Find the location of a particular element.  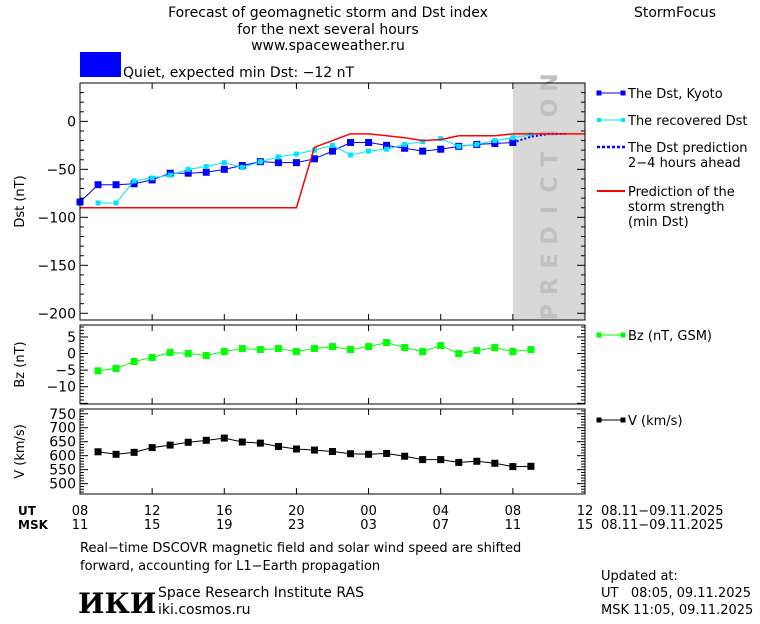

y-axis-label: Dst (nT) is located at coordinates (20, 201).